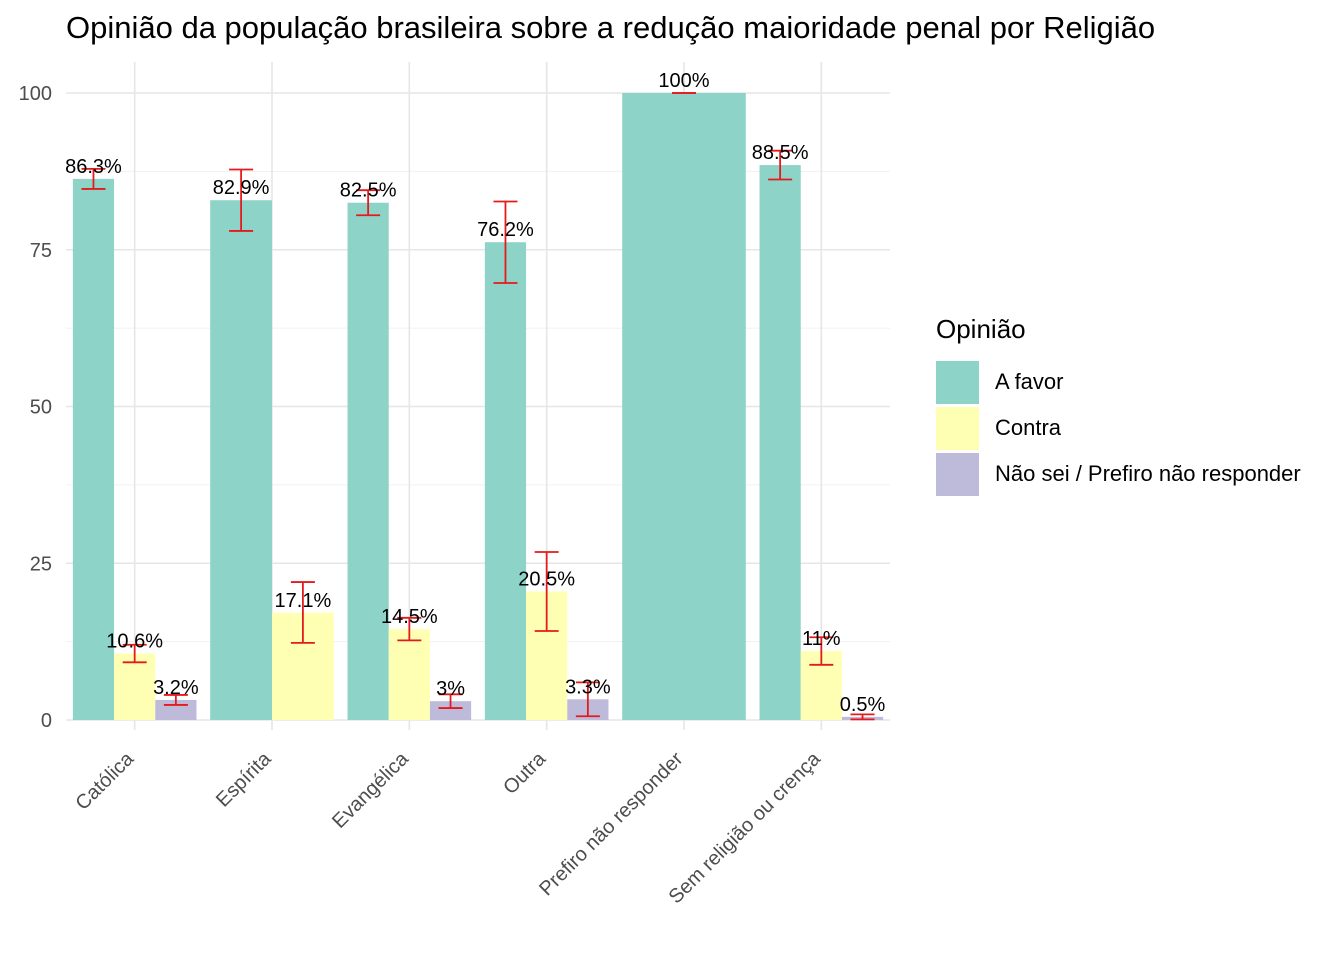 This screenshot has width=1344, height=960. I want to click on y-axis: 0 25 50 75 100, so click(35, 407).